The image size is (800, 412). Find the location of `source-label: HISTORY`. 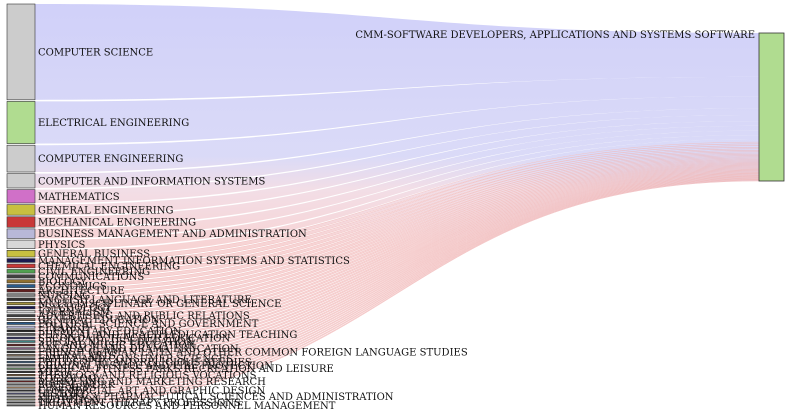

source-label: HISTORY is located at coordinates (62, 394).